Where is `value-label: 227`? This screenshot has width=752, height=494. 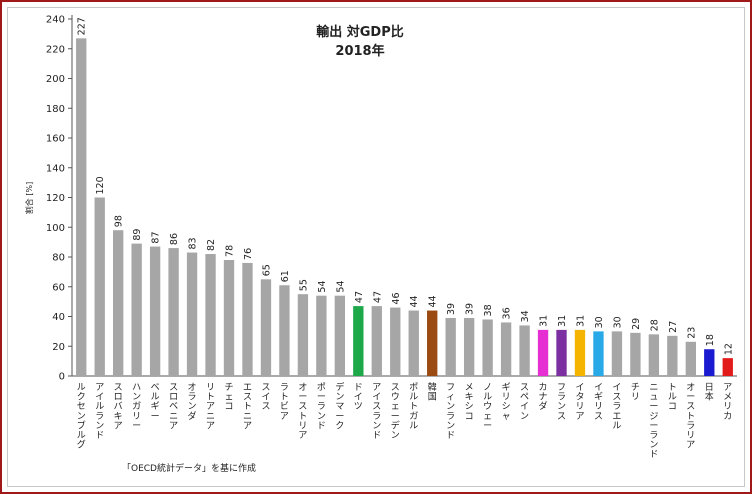
value-label: 227 is located at coordinates (82, 26).